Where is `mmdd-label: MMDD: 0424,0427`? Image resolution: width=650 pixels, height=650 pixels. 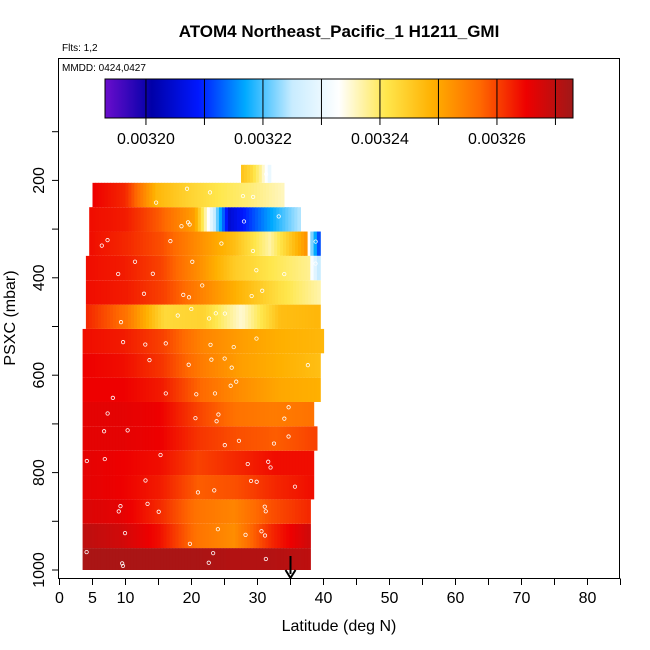
mmdd-label: MMDD: 0424,0427 is located at coordinates (104, 68).